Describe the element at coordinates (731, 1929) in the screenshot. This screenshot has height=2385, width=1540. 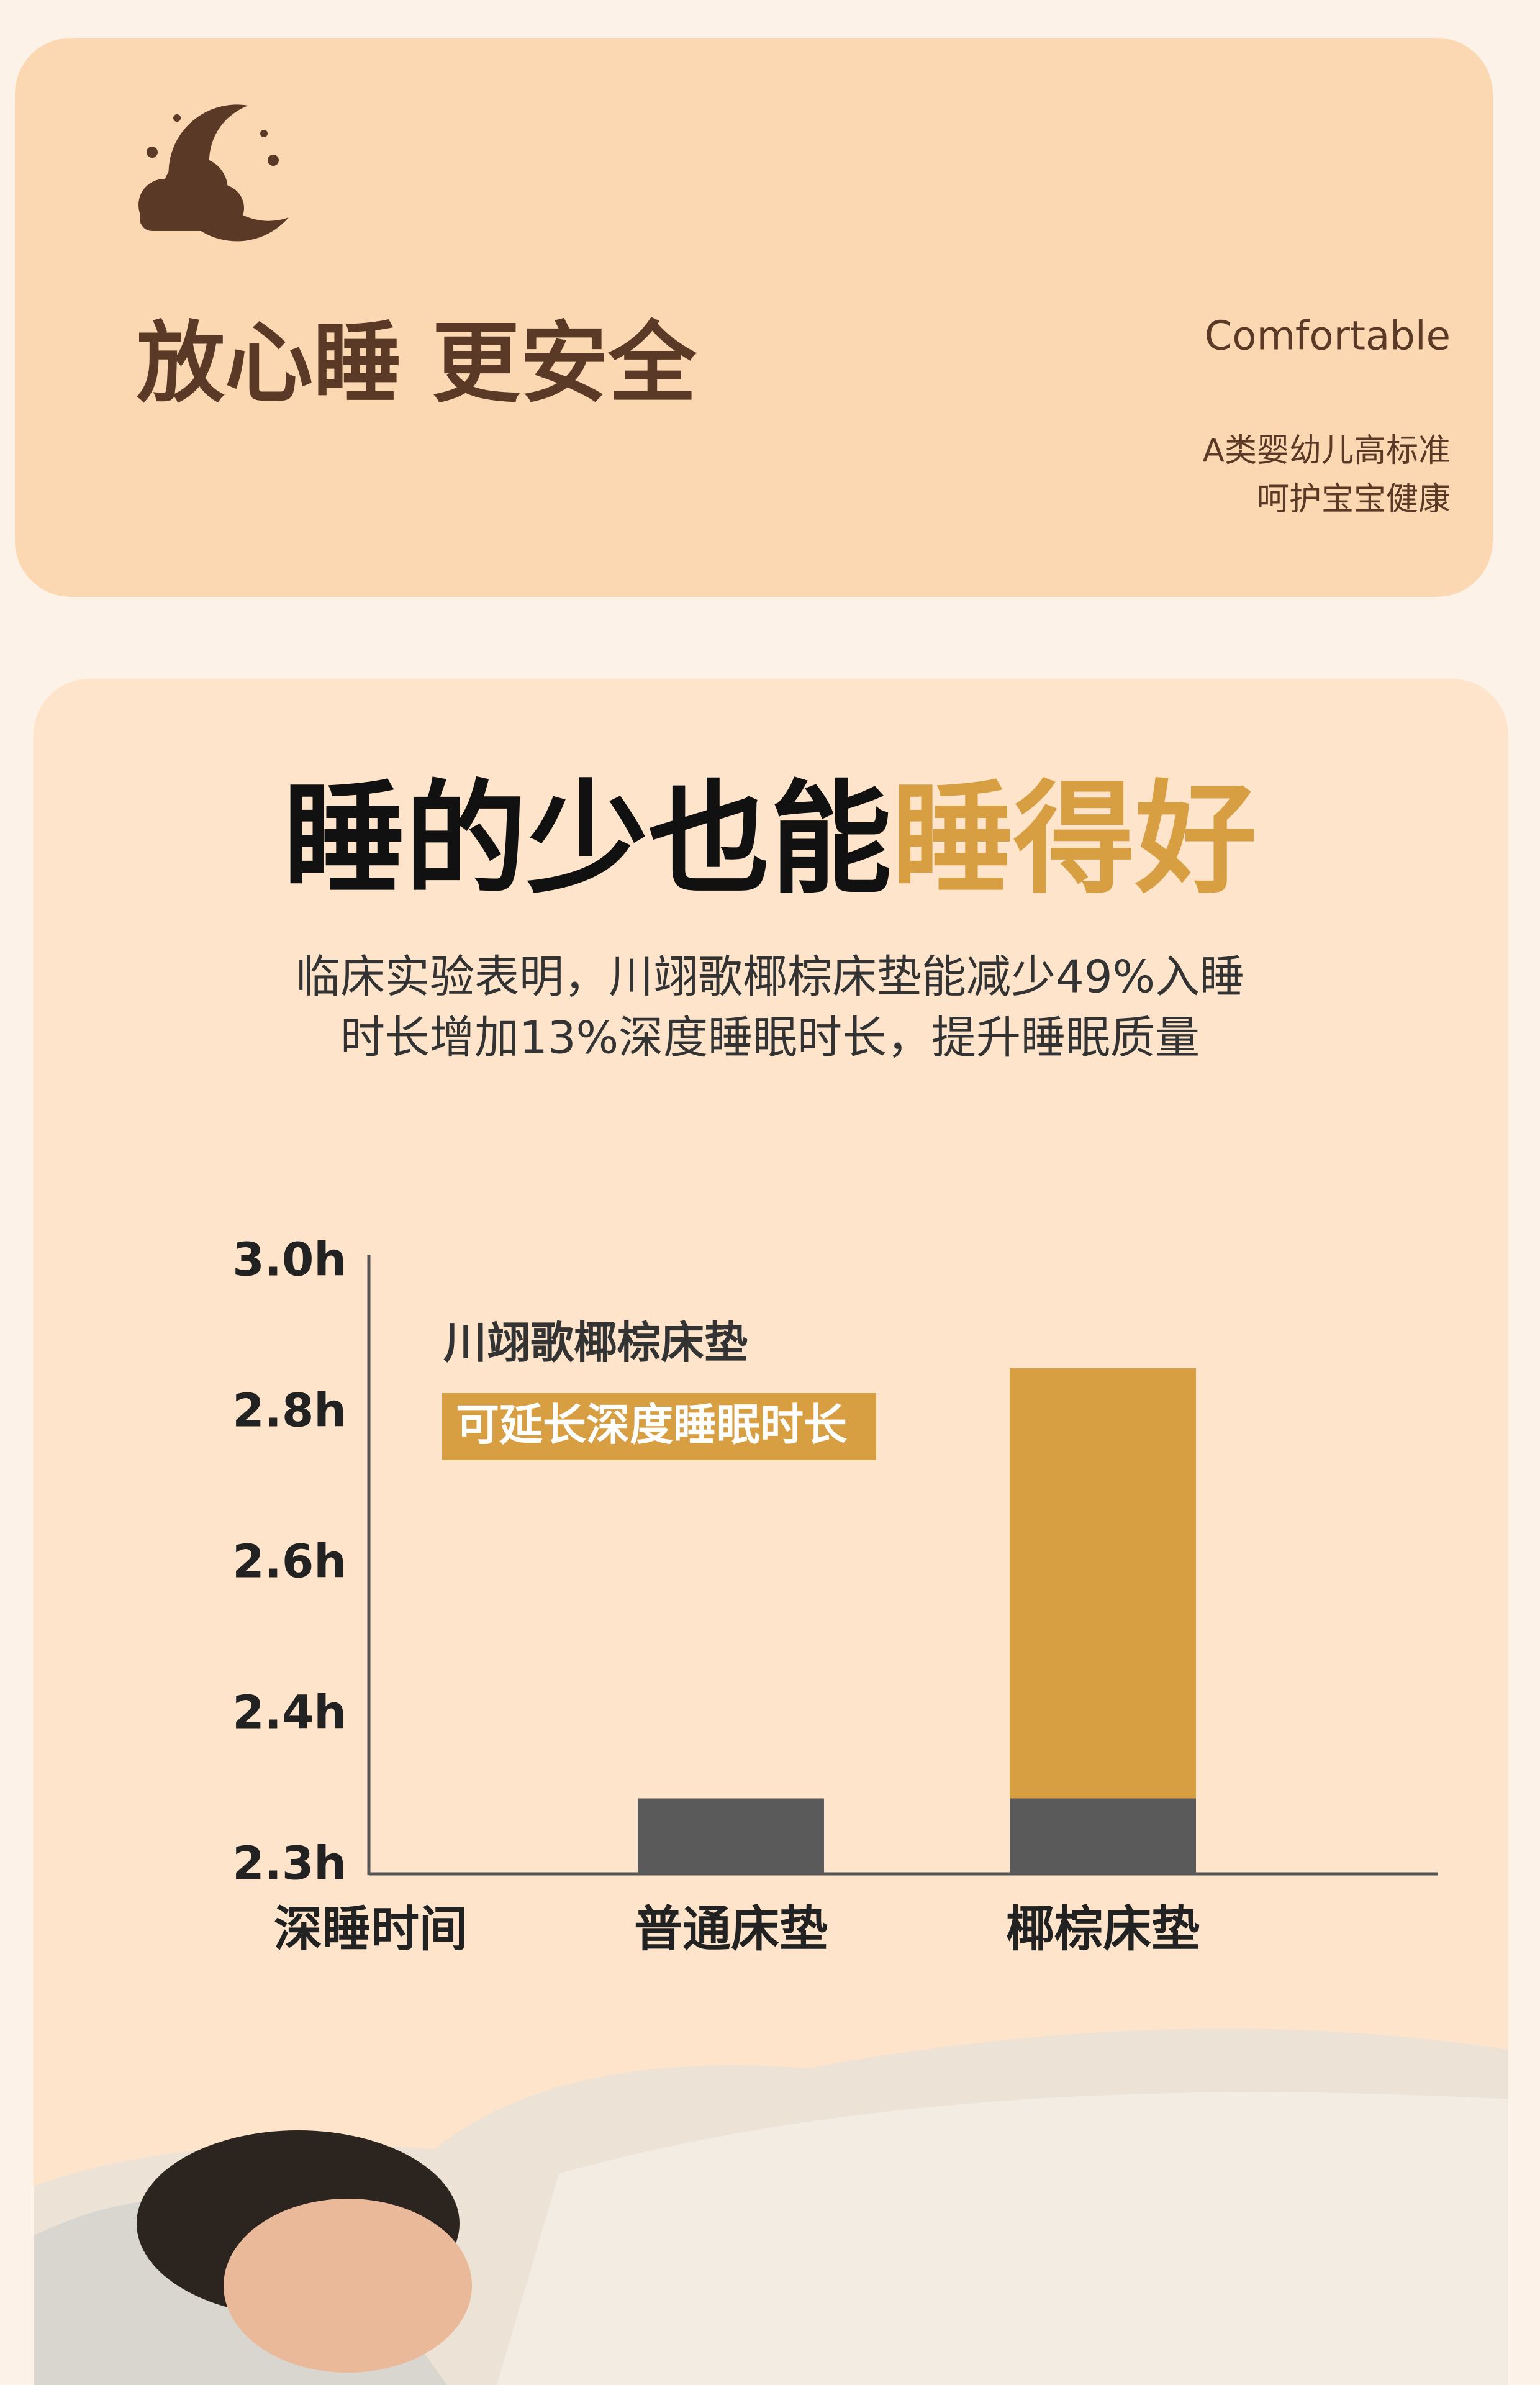
I see `x-tick-label: 普通床垫` at that location.